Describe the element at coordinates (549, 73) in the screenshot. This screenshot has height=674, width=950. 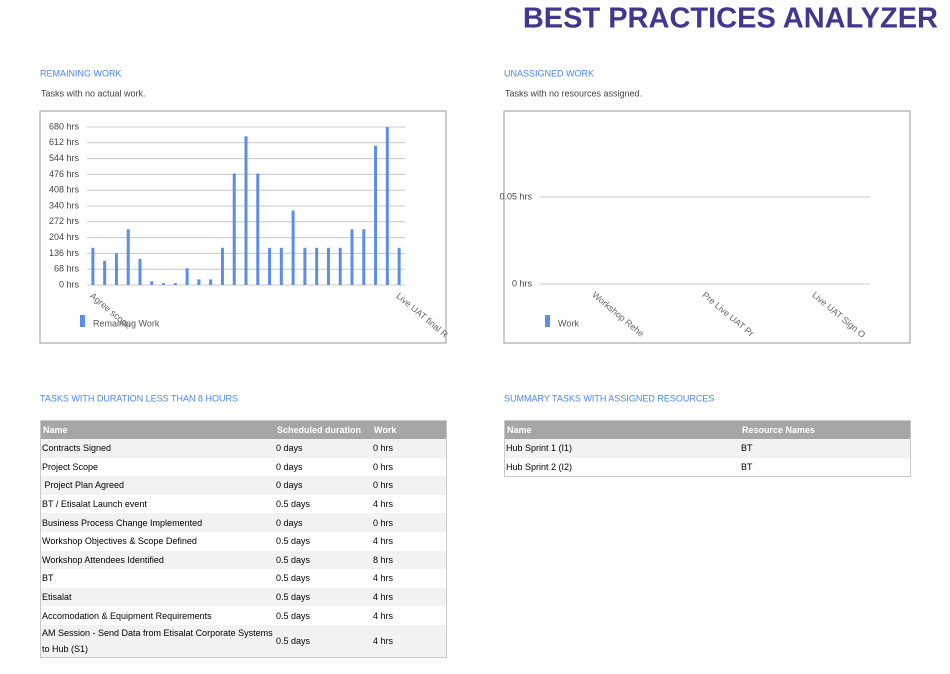
I see `section-title: UNASSIGNED WORK` at that location.